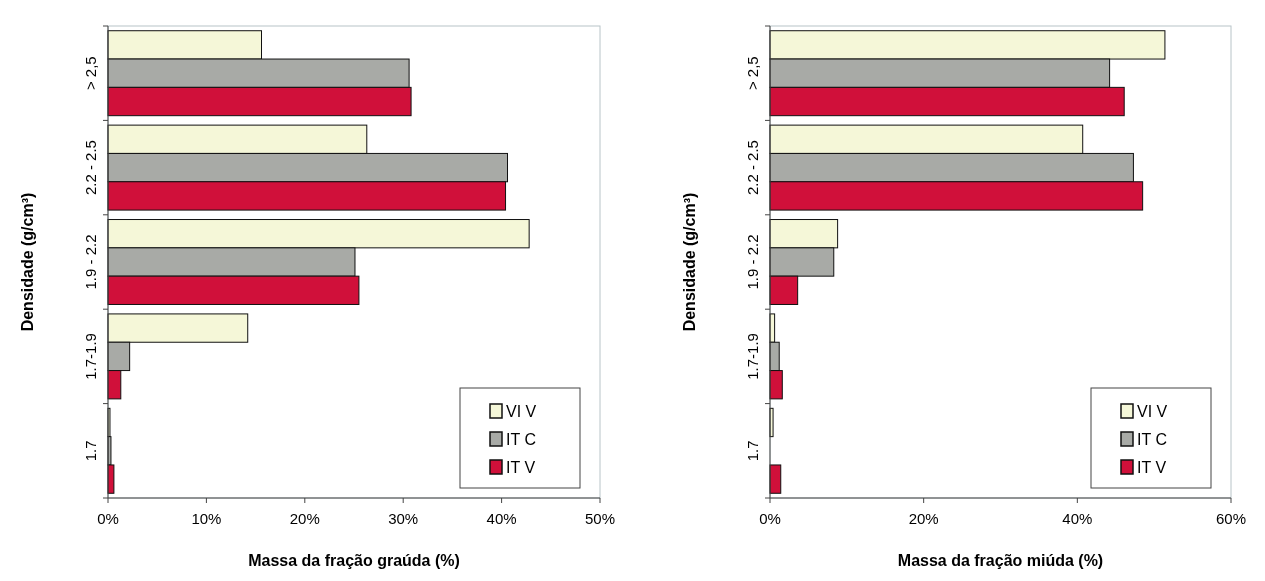 The width and height of the screenshot is (1265, 581). What do you see at coordinates (1000, 560) in the screenshot?
I see `x-axis-title: Massa da fração miúda (%)` at bounding box center [1000, 560].